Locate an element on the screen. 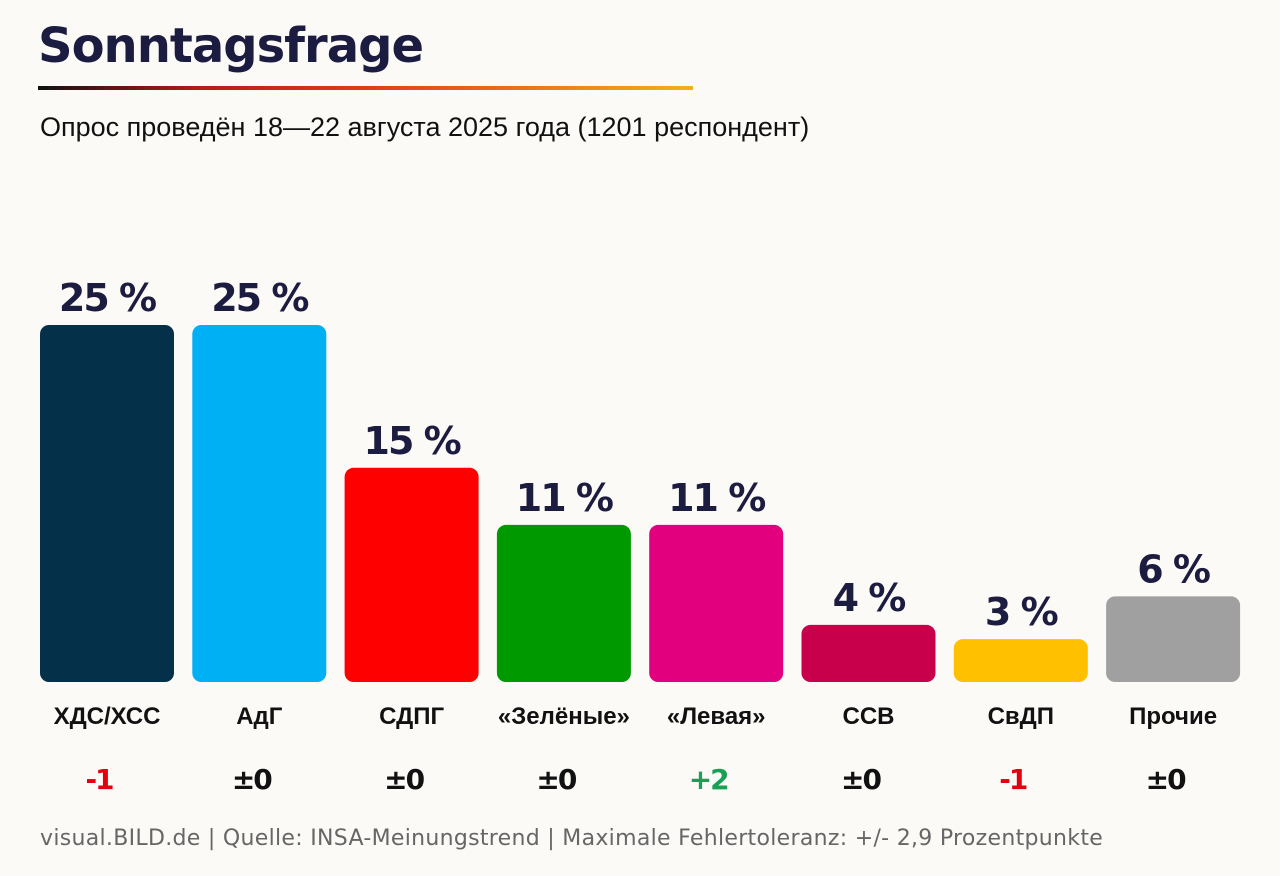 The width and height of the screenshot is (1280, 876). chart-title: Sonntagsfrage is located at coordinates (231, 46).